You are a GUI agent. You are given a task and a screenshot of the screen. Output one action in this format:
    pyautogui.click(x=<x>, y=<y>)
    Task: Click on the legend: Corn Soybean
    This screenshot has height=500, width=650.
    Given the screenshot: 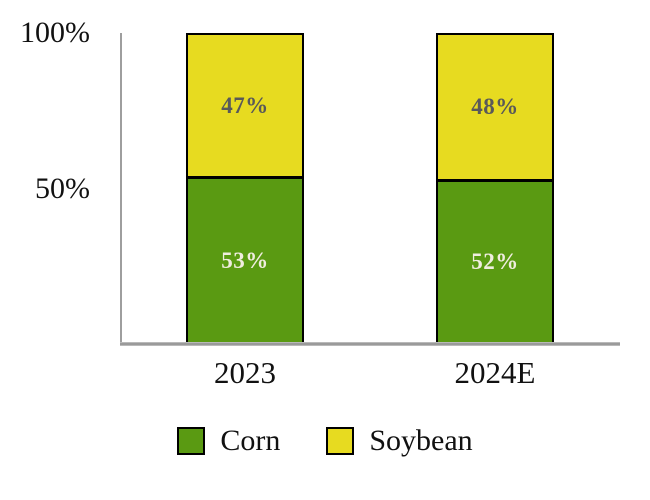 What is the action you would take?
    pyautogui.click(x=325, y=441)
    